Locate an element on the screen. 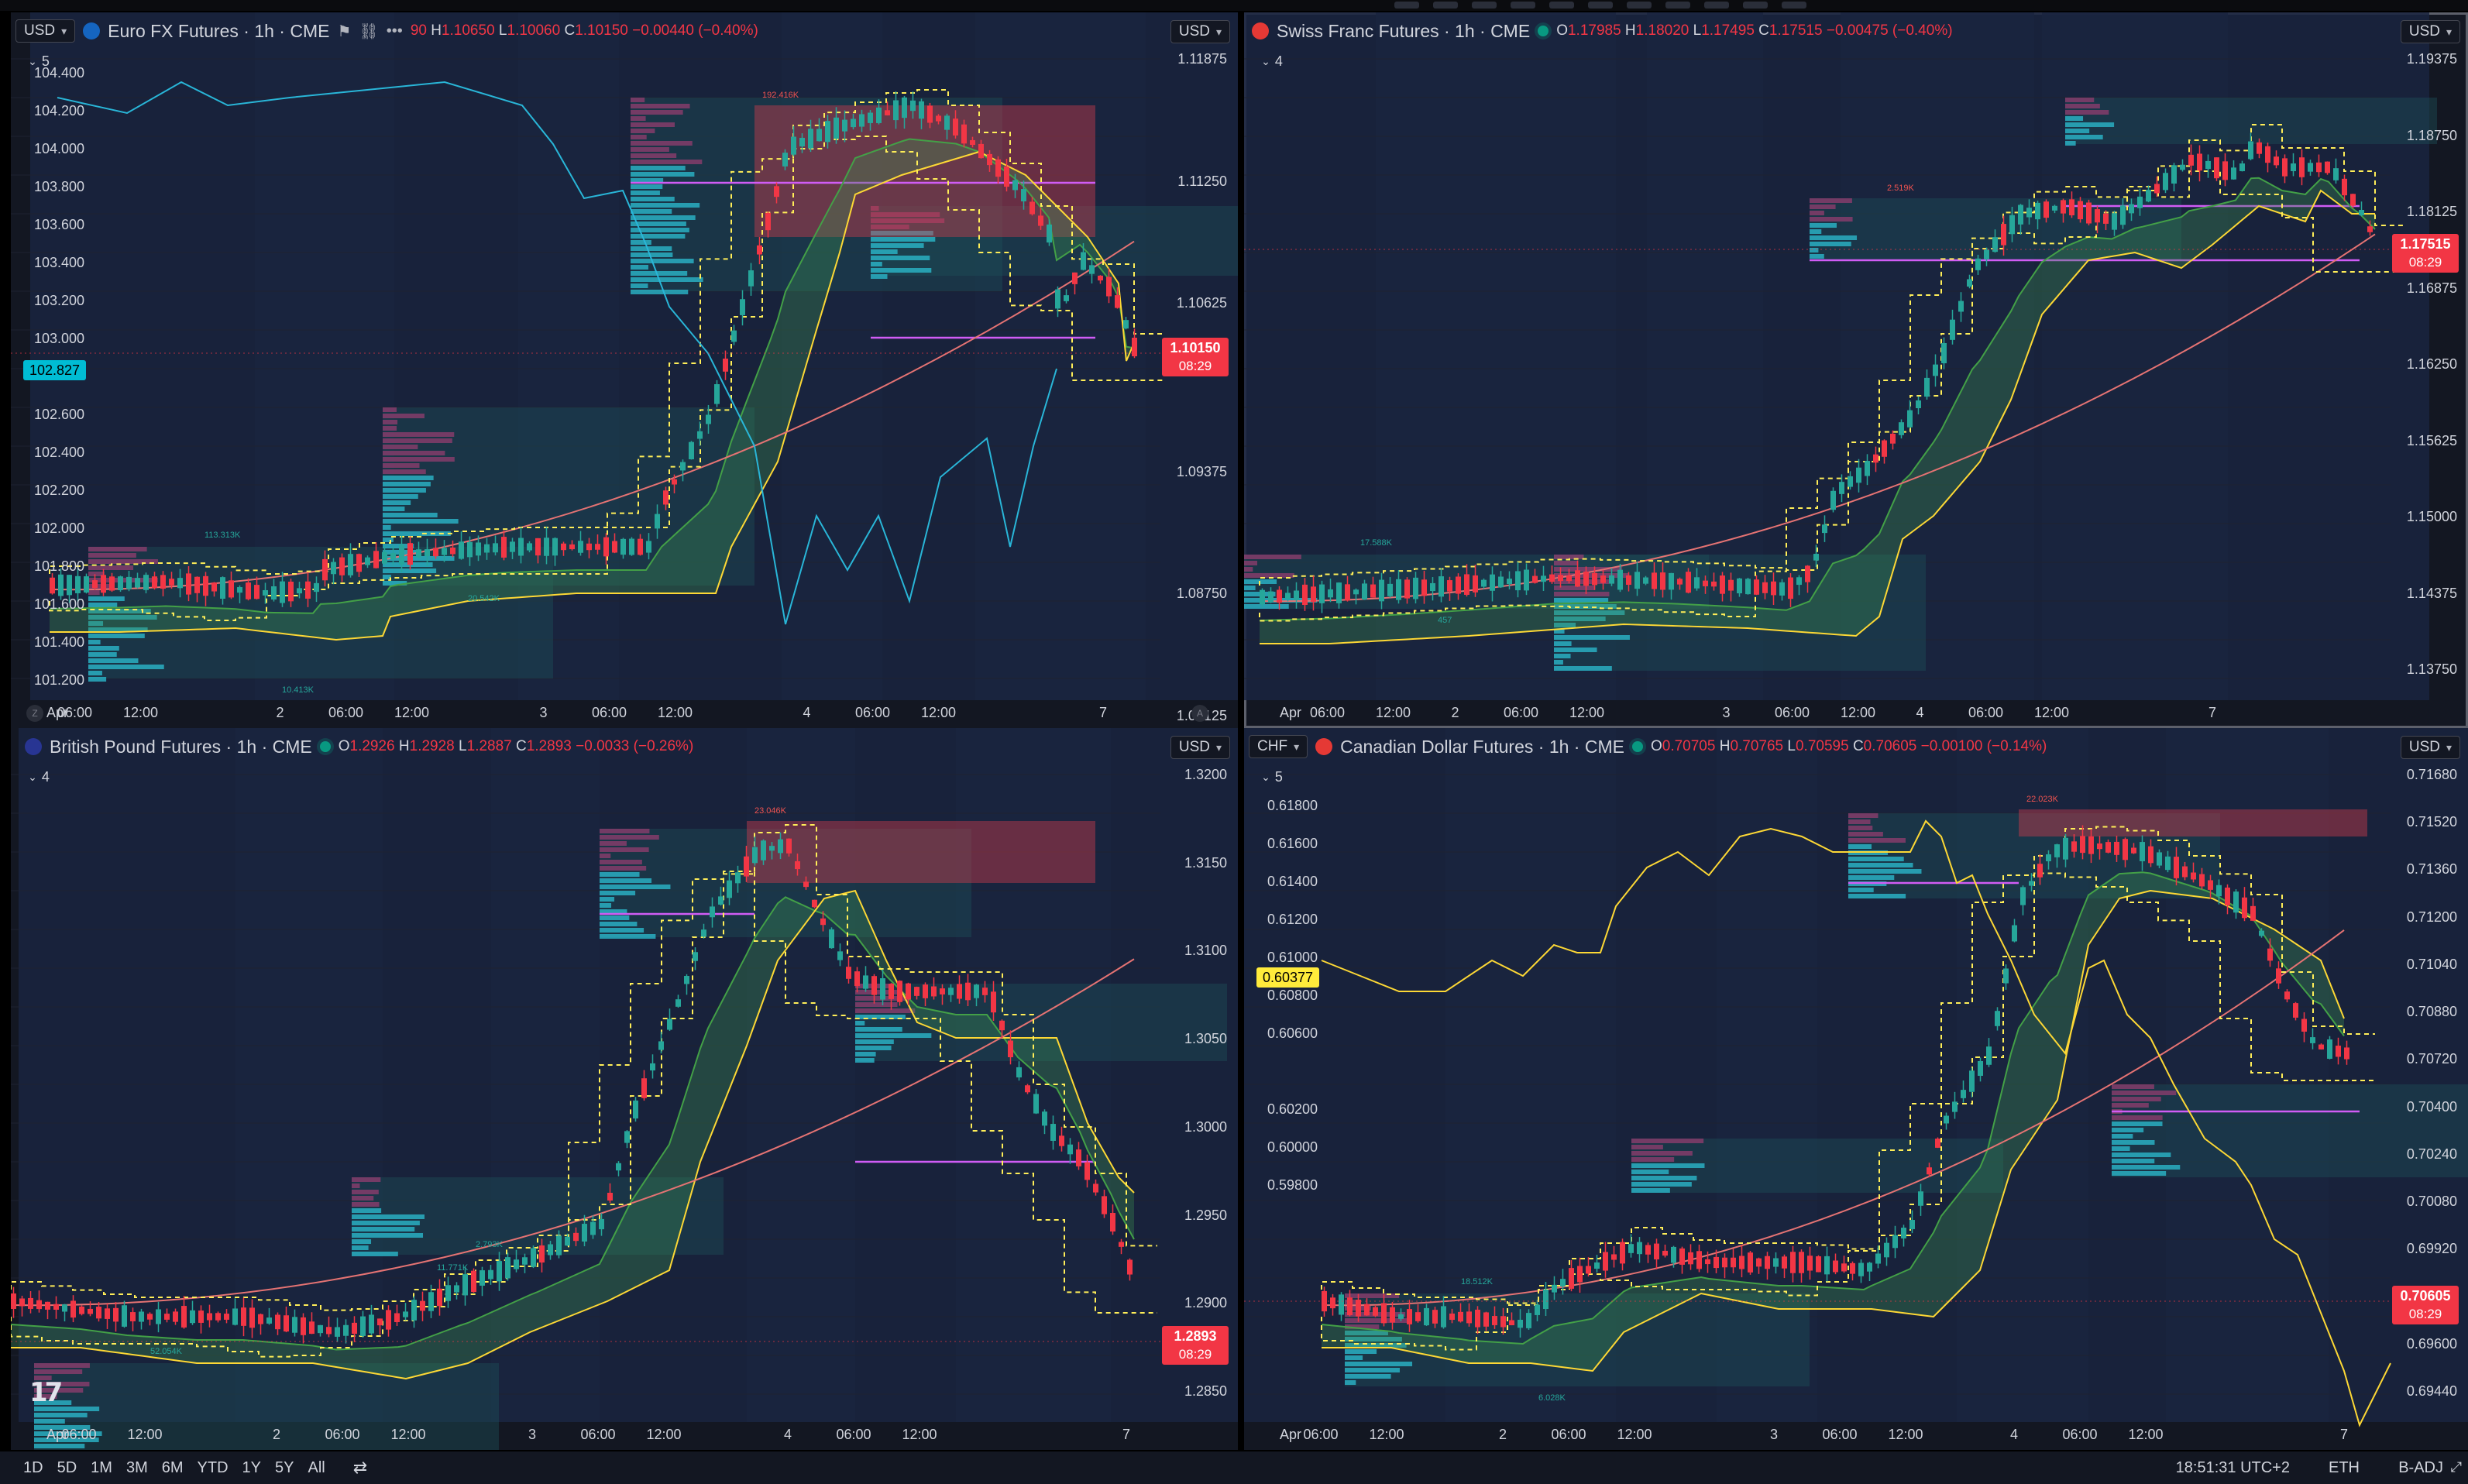  price-axis-label: 0.71360 is located at coordinates (2431, 869).